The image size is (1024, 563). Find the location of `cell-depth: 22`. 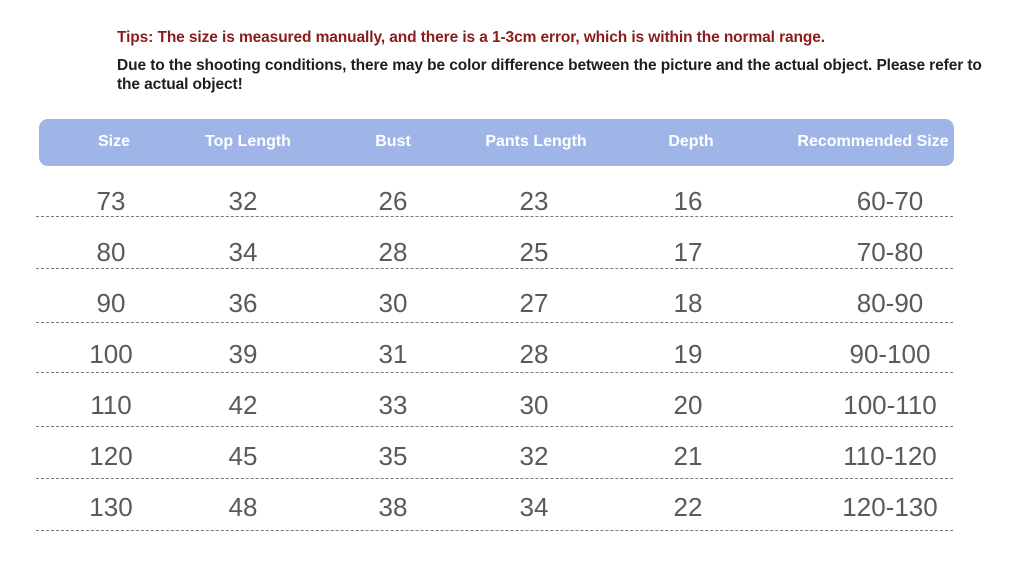

cell-depth: 22 is located at coordinates (688, 507).